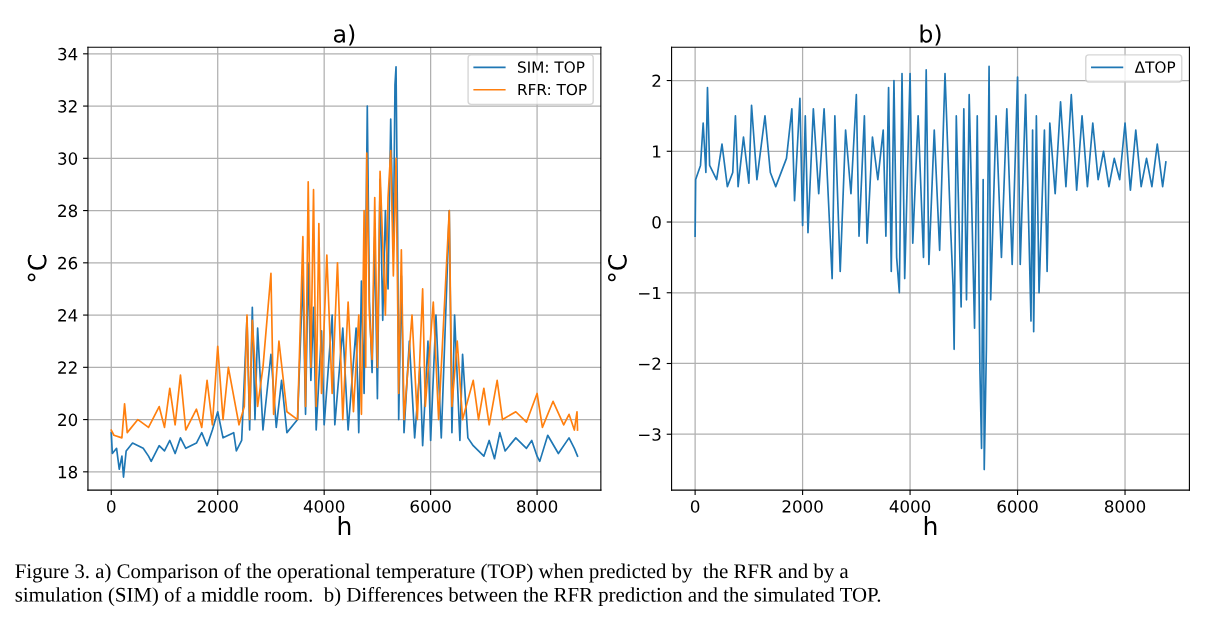  I want to click on legend-label: SIM: TOP, so click(551, 67).